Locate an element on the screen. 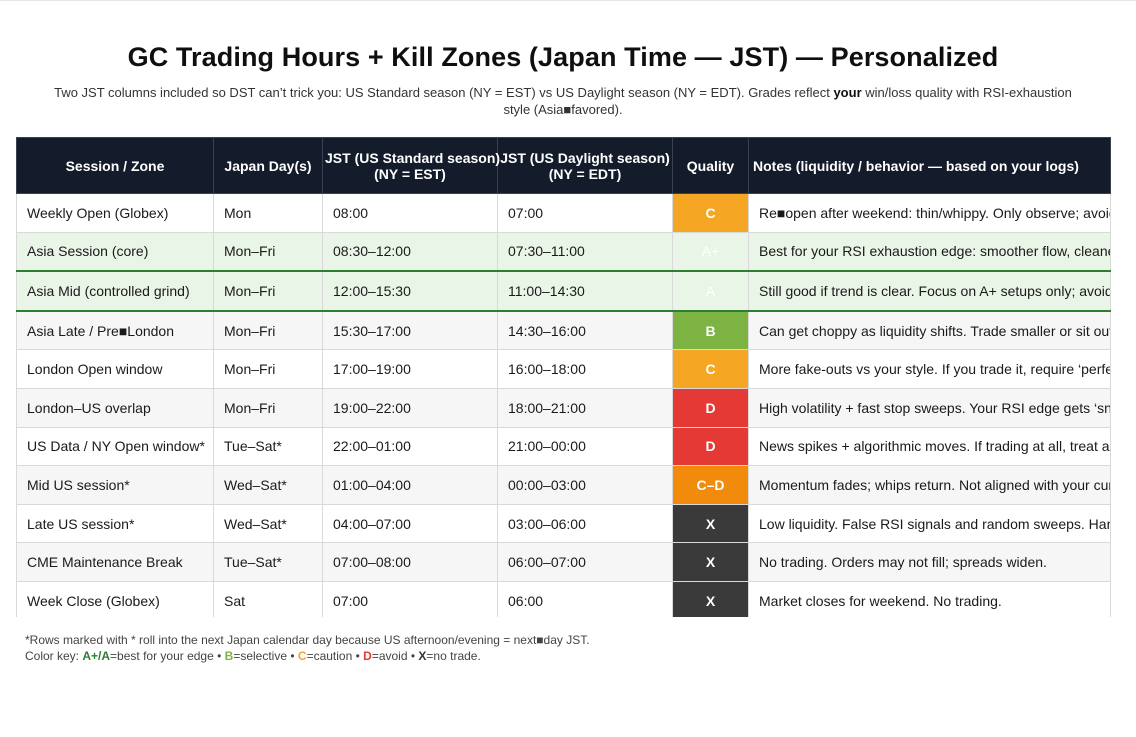 Image resolution: width=1136 pixels, height=737 pixels. cell-jst-standard: 08:00 is located at coordinates (410, 213).